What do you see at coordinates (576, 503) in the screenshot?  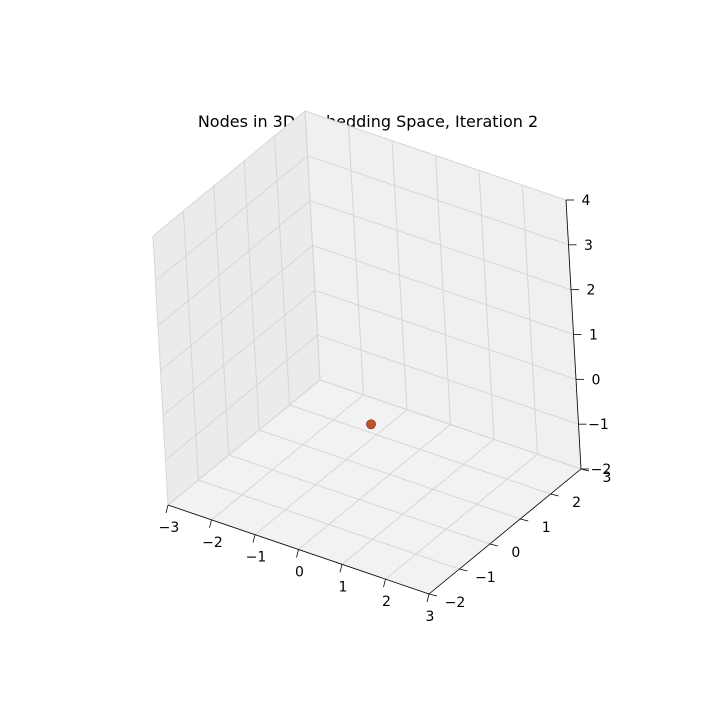 I see `y-tick-label: 2` at bounding box center [576, 503].